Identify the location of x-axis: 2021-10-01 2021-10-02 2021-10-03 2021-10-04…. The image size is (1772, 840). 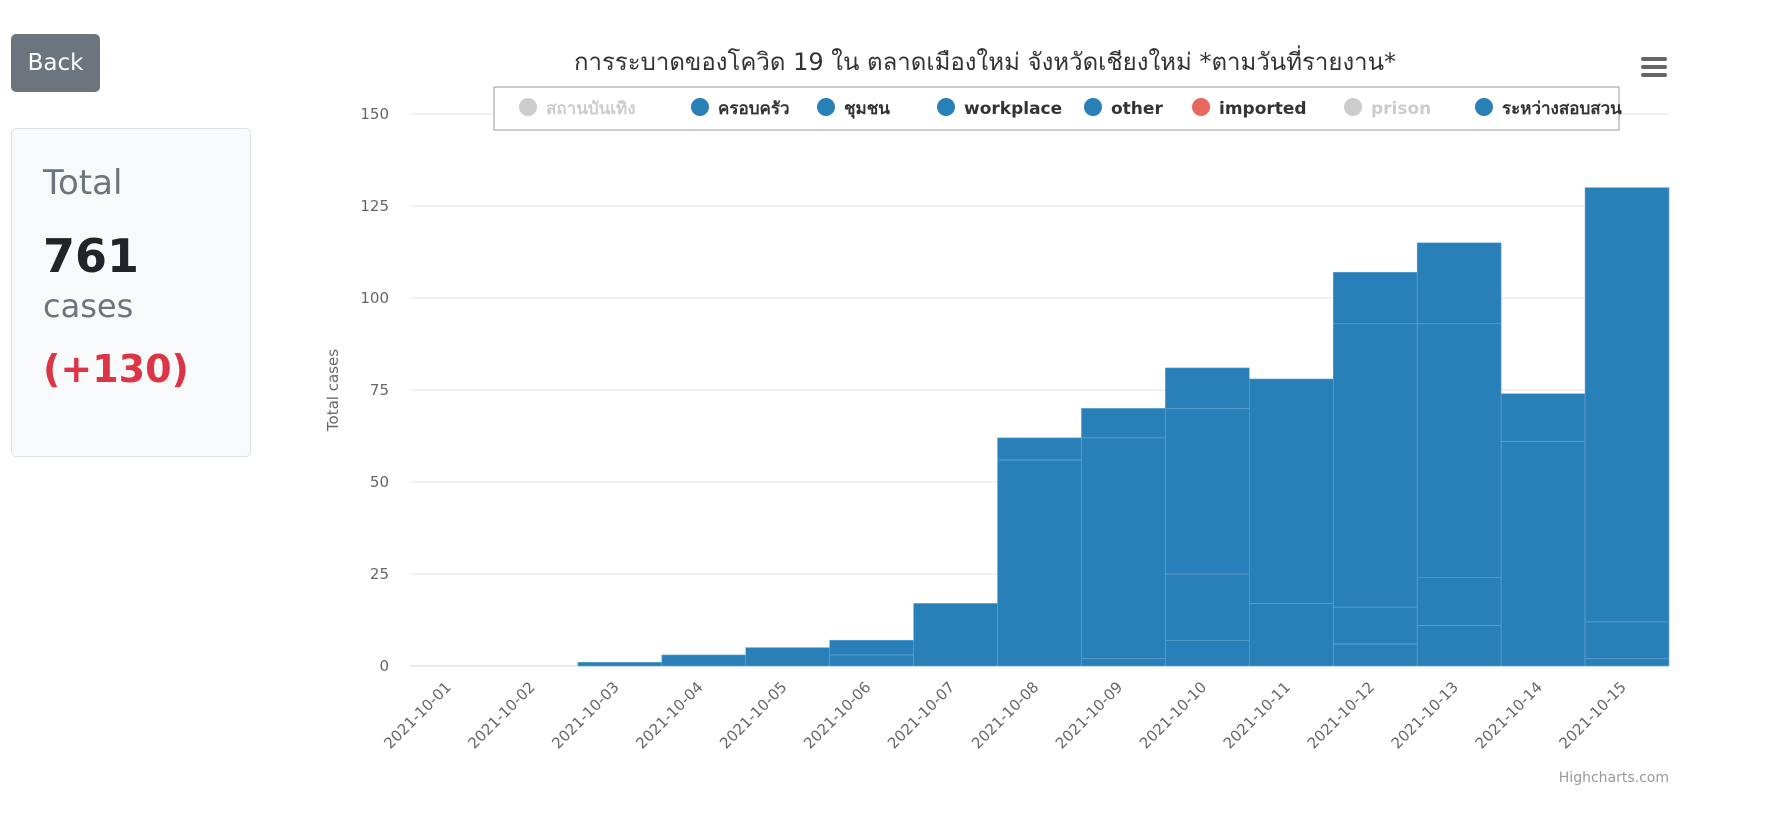
(1004, 715).